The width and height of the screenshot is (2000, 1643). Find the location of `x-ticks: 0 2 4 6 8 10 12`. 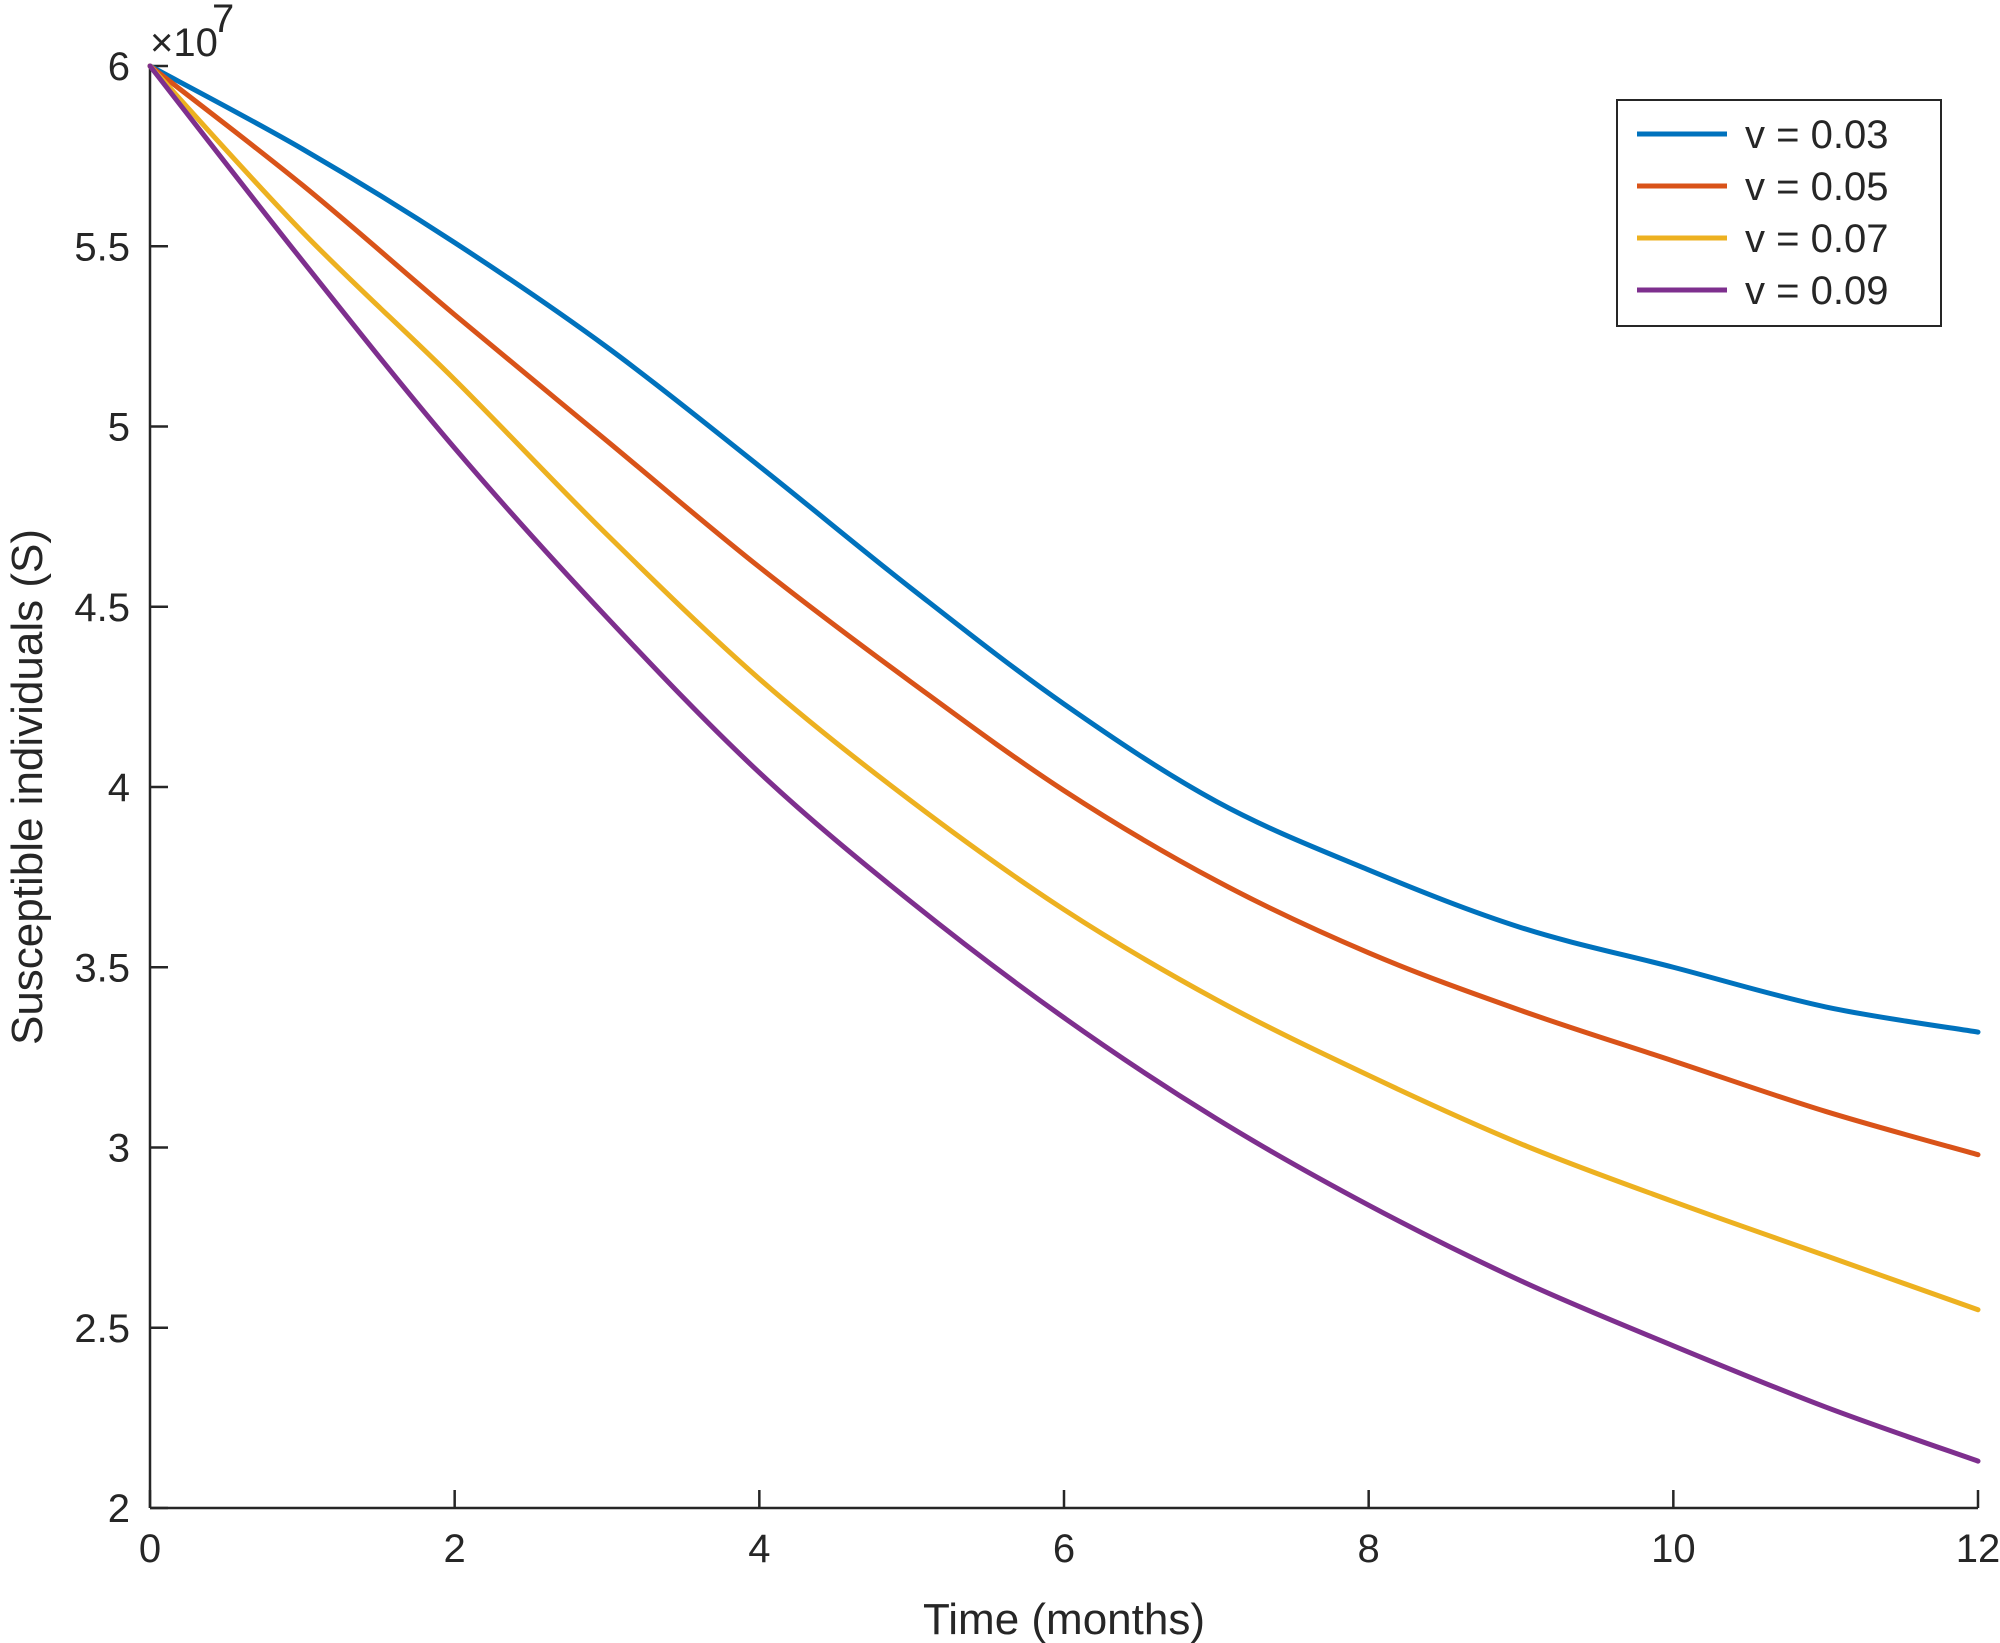

x-ticks: 0 2 4 6 8 10 12 is located at coordinates (1069, 1530).